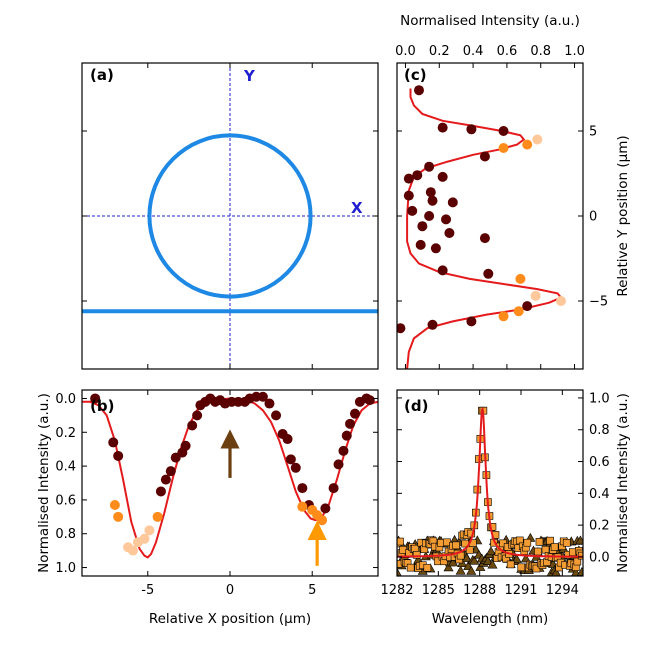 This screenshot has width=654, height=654. I want to click on tick-label: 1291, so click(520, 590).